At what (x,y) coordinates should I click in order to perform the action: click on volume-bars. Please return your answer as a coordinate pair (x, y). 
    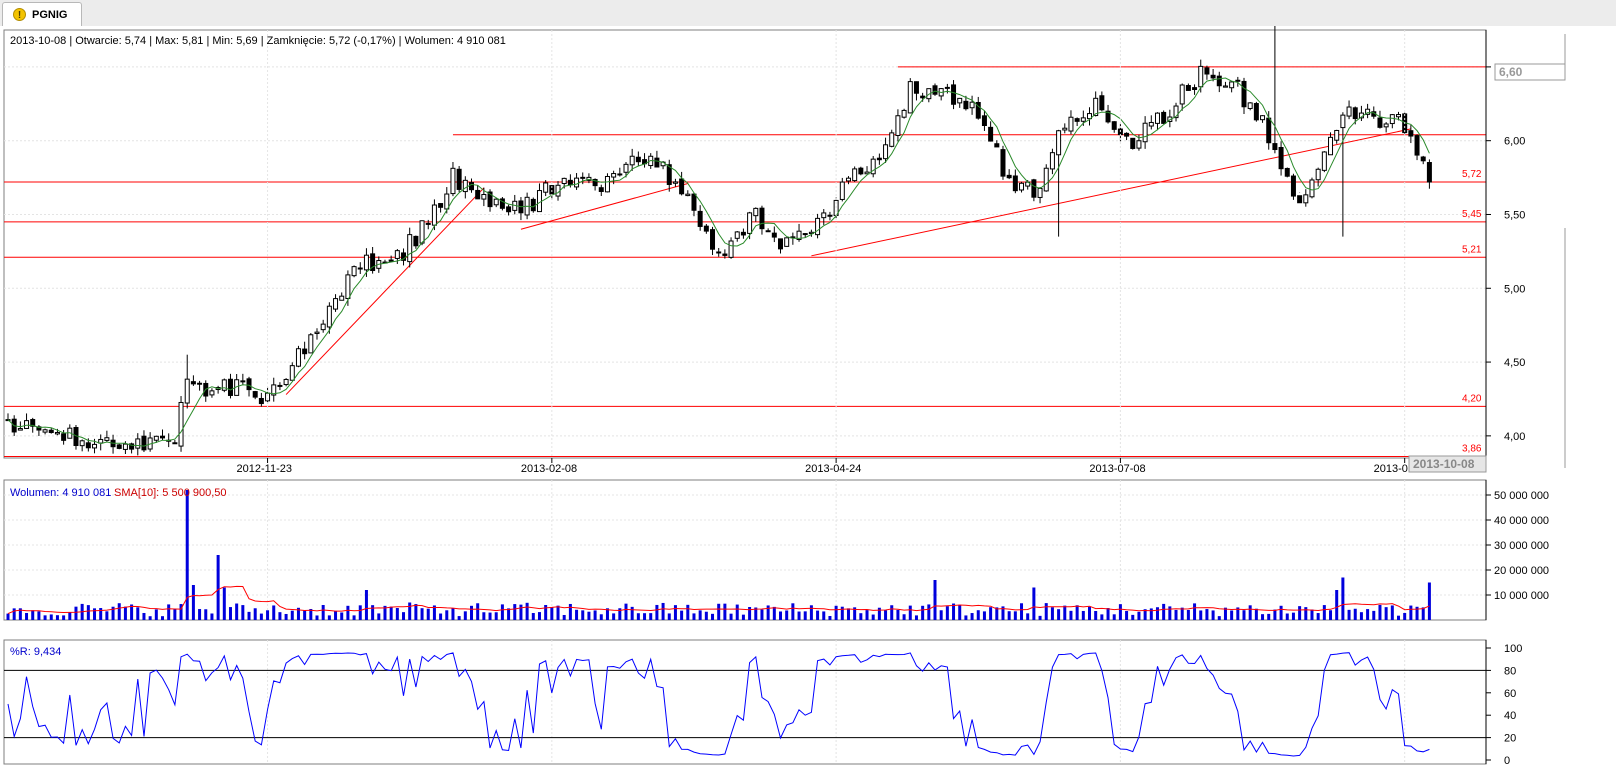
    Looking at the image, I should click on (718, 555).